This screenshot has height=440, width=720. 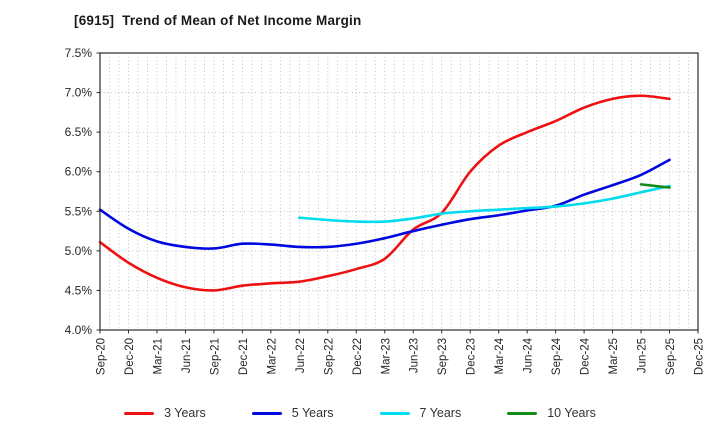 I want to click on series-line-7-years, so click(x=484, y=204).